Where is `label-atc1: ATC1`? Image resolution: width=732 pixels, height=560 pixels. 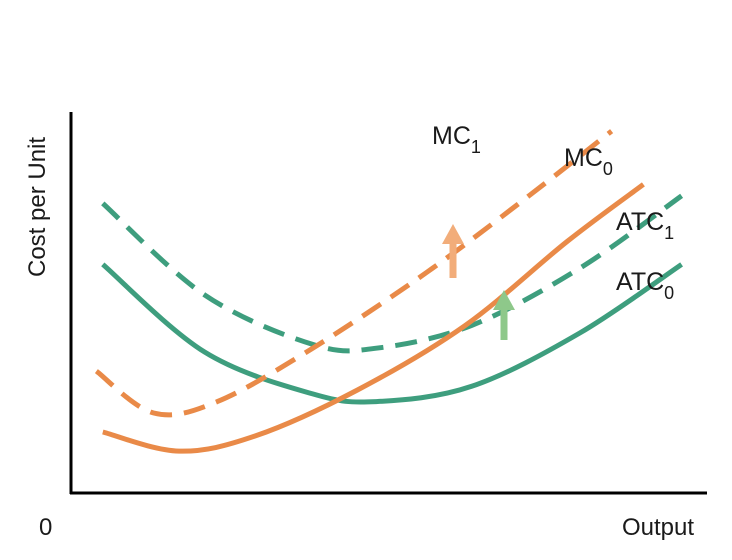 label-atc1: ATC1 is located at coordinates (645, 225).